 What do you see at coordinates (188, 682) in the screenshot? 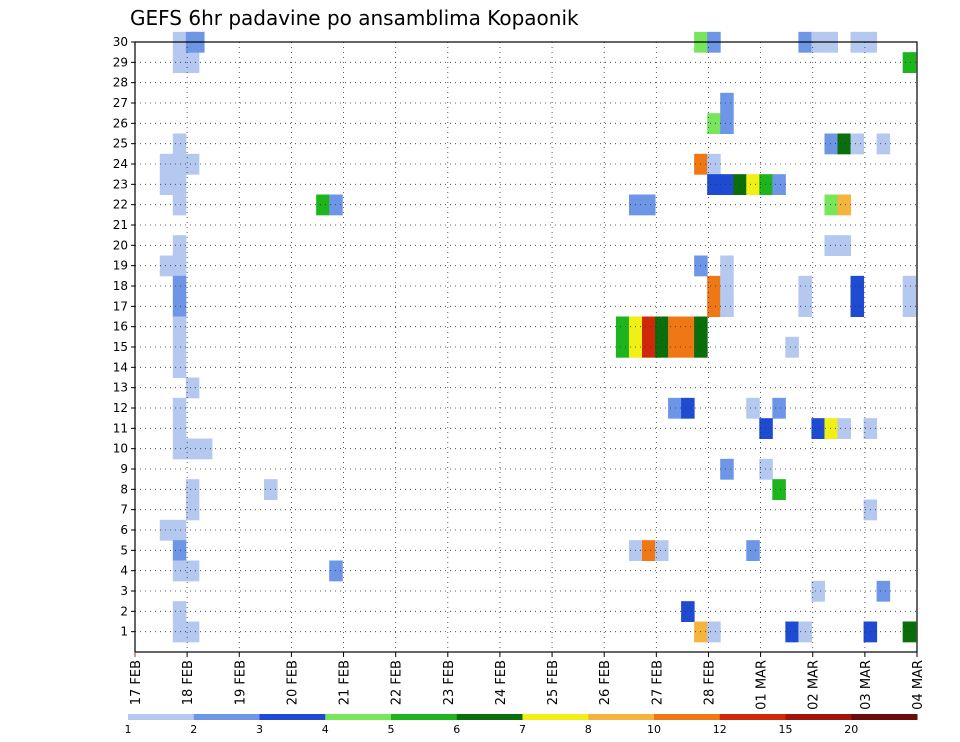
I see `x-tick-label: 18 FEB` at bounding box center [188, 682].